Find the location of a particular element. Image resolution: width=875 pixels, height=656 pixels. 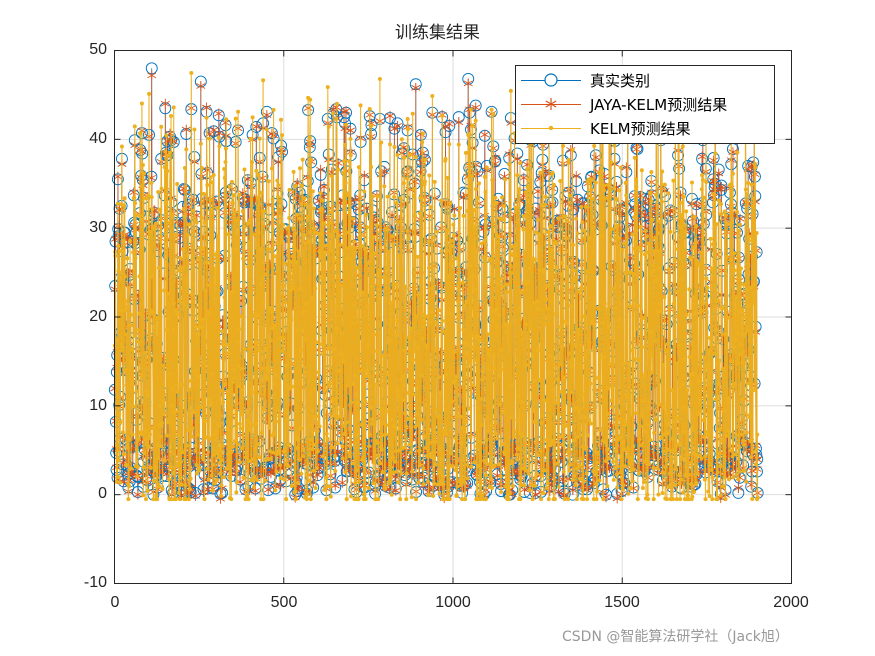

x-tick-label: 2000 is located at coordinates (791, 602).